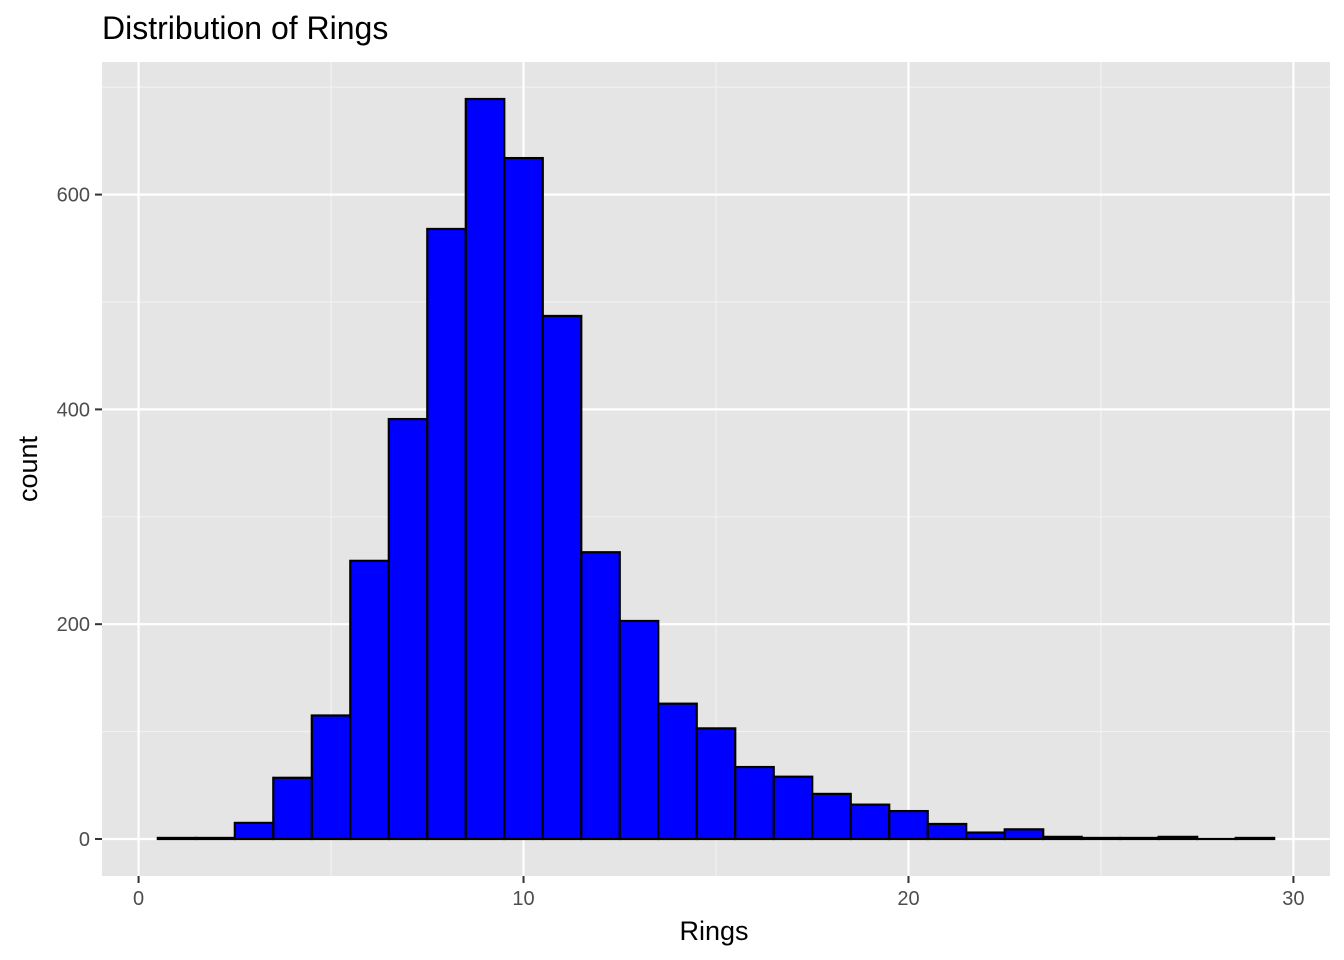 This screenshot has height=960, width=1344. What do you see at coordinates (719, 893) in the screenshot?
I see `x-axis: 0 10 20 30` at bounding box center [719, 893].